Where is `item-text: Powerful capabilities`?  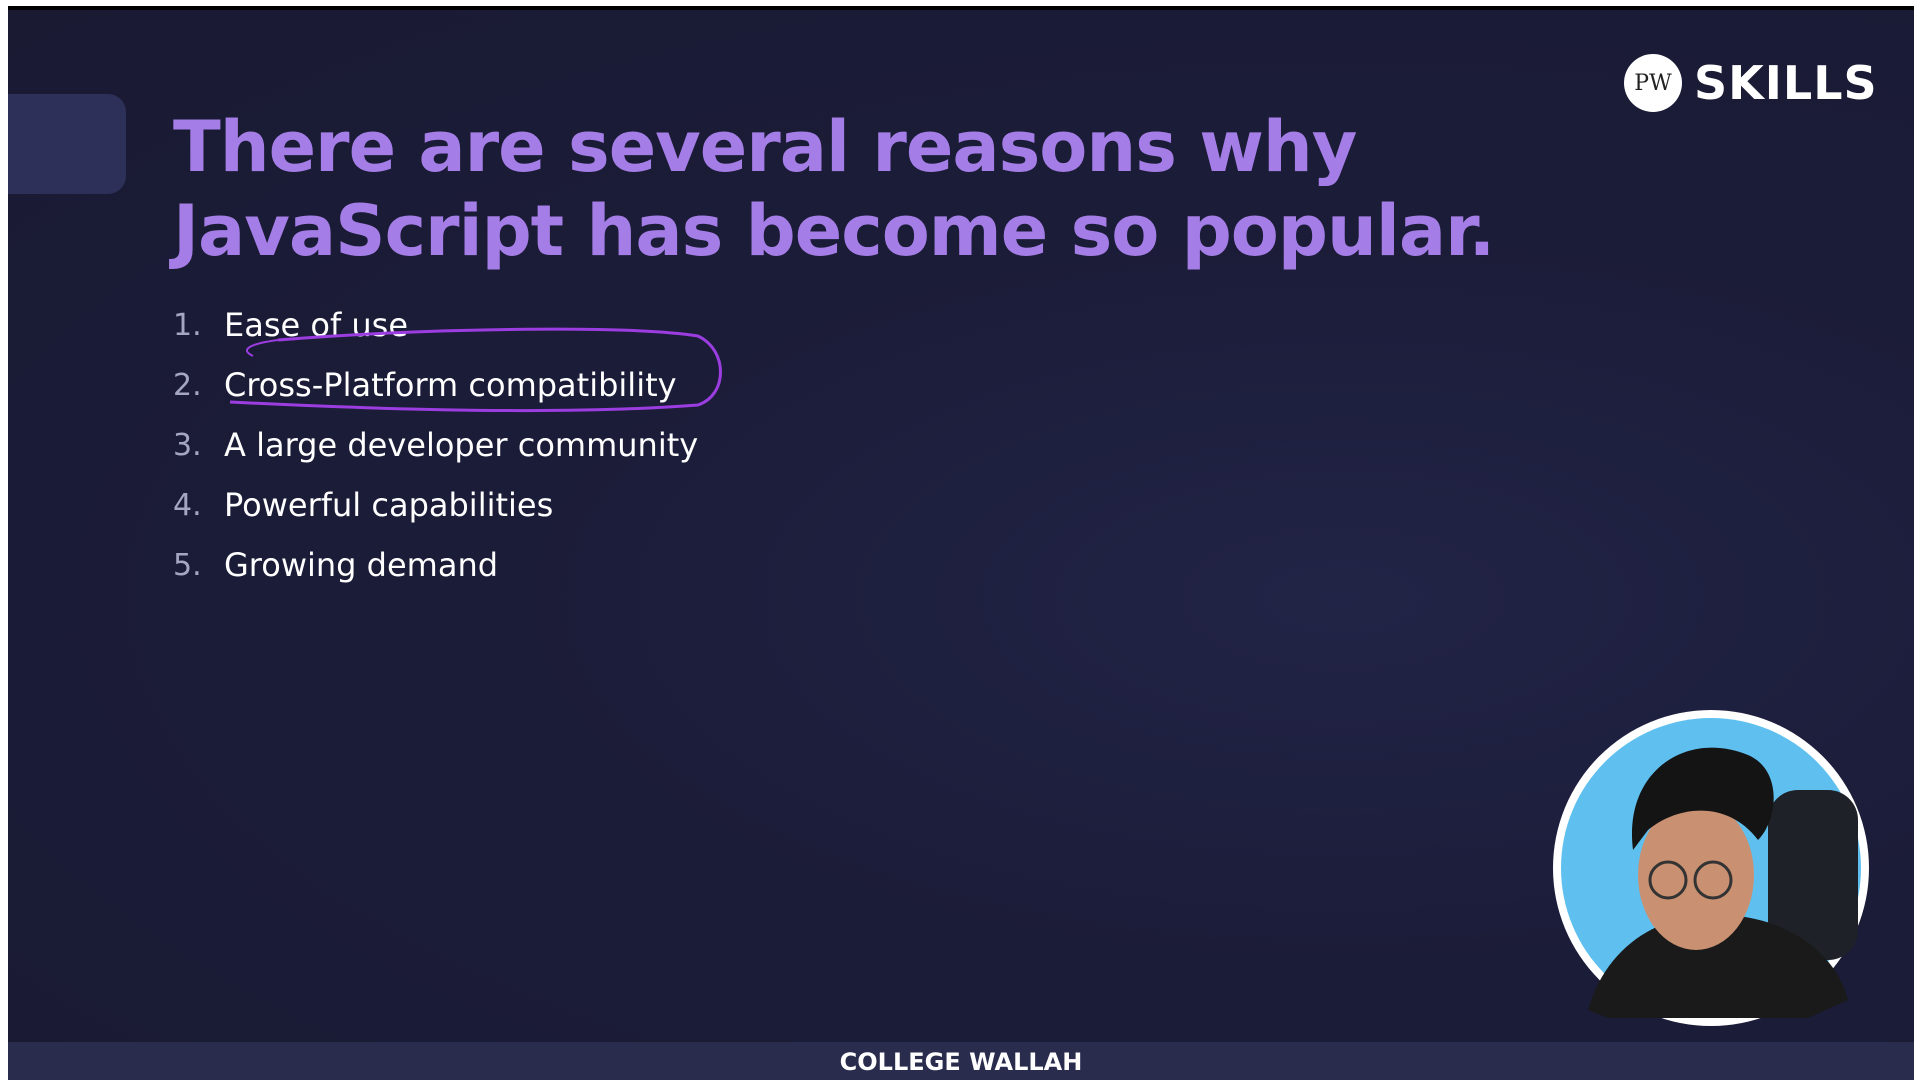 item-text: Powerful capabilities is located at coordinates (389, 505).